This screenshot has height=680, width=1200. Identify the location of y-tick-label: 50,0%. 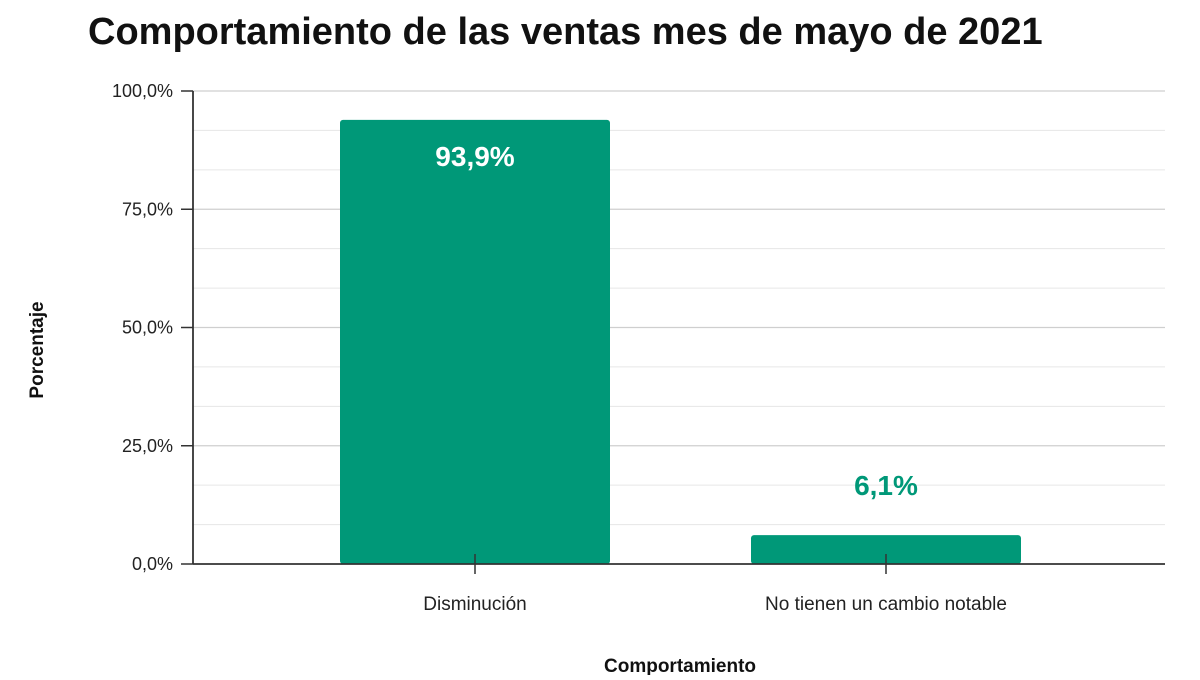
(147, 328).